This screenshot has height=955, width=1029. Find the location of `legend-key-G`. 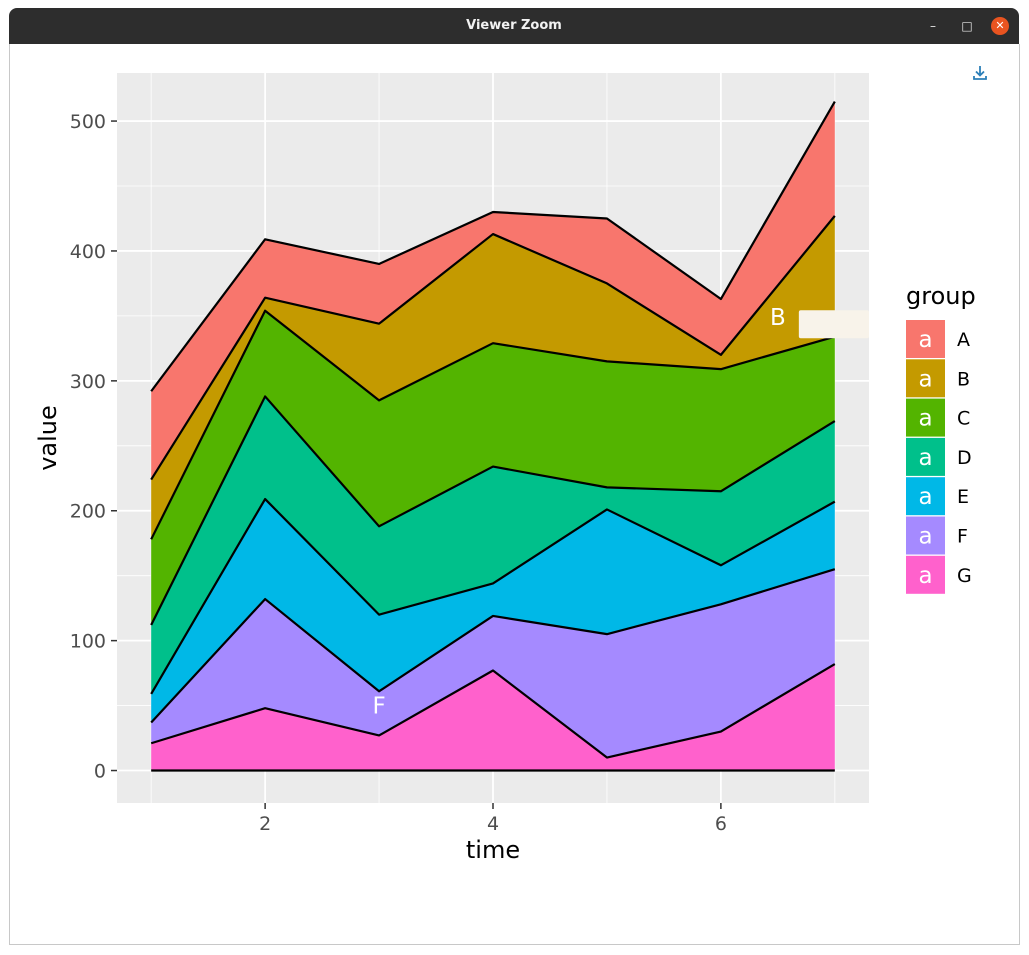

legend-key-G is located at coordinates (925, 574).